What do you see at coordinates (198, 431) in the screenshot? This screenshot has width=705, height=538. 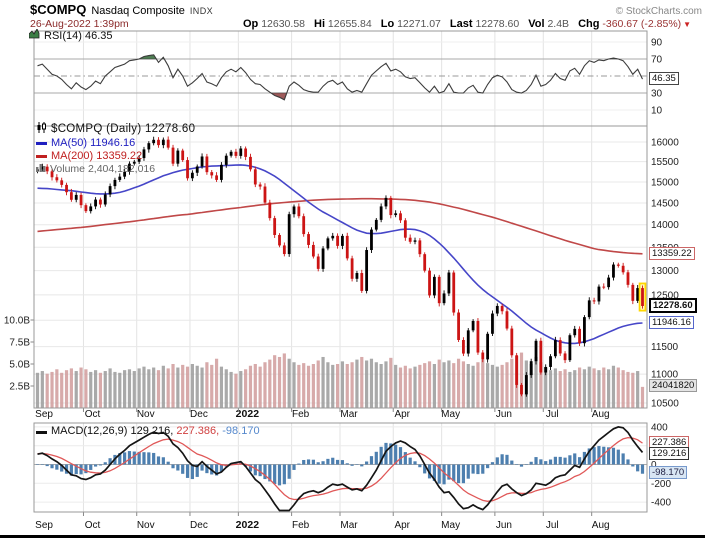 I see `macd-signal-value: 227.386,` at bounding box center [198, 431].